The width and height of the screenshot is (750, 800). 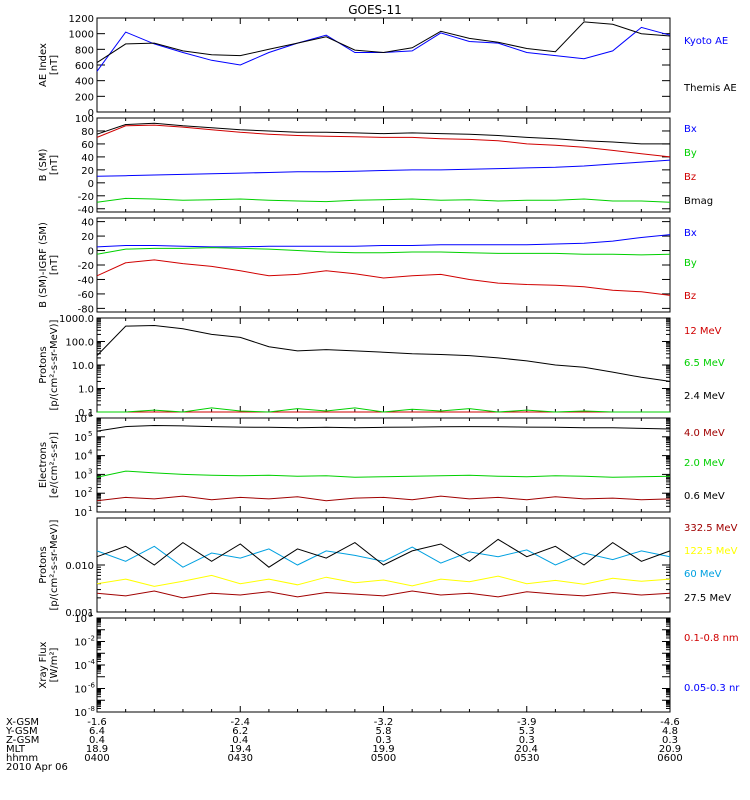 I want to click on x-tick-value: 19.9, so click(x=383, y=749).